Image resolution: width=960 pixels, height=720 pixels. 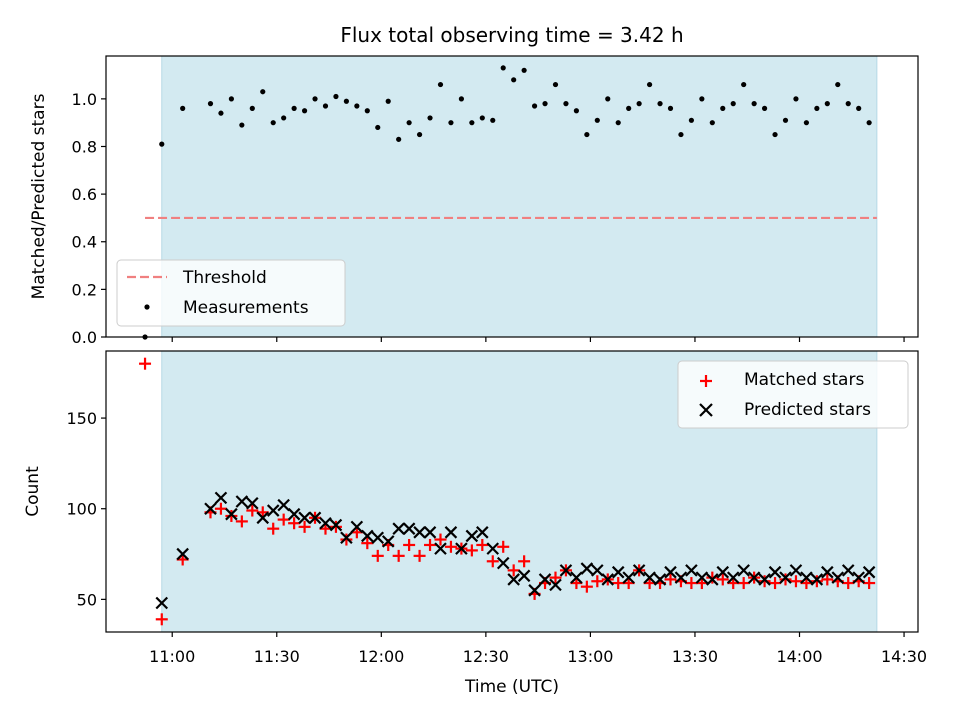 I want to click on top-y-tick-label: 0.6, so click(x=84, y=194).